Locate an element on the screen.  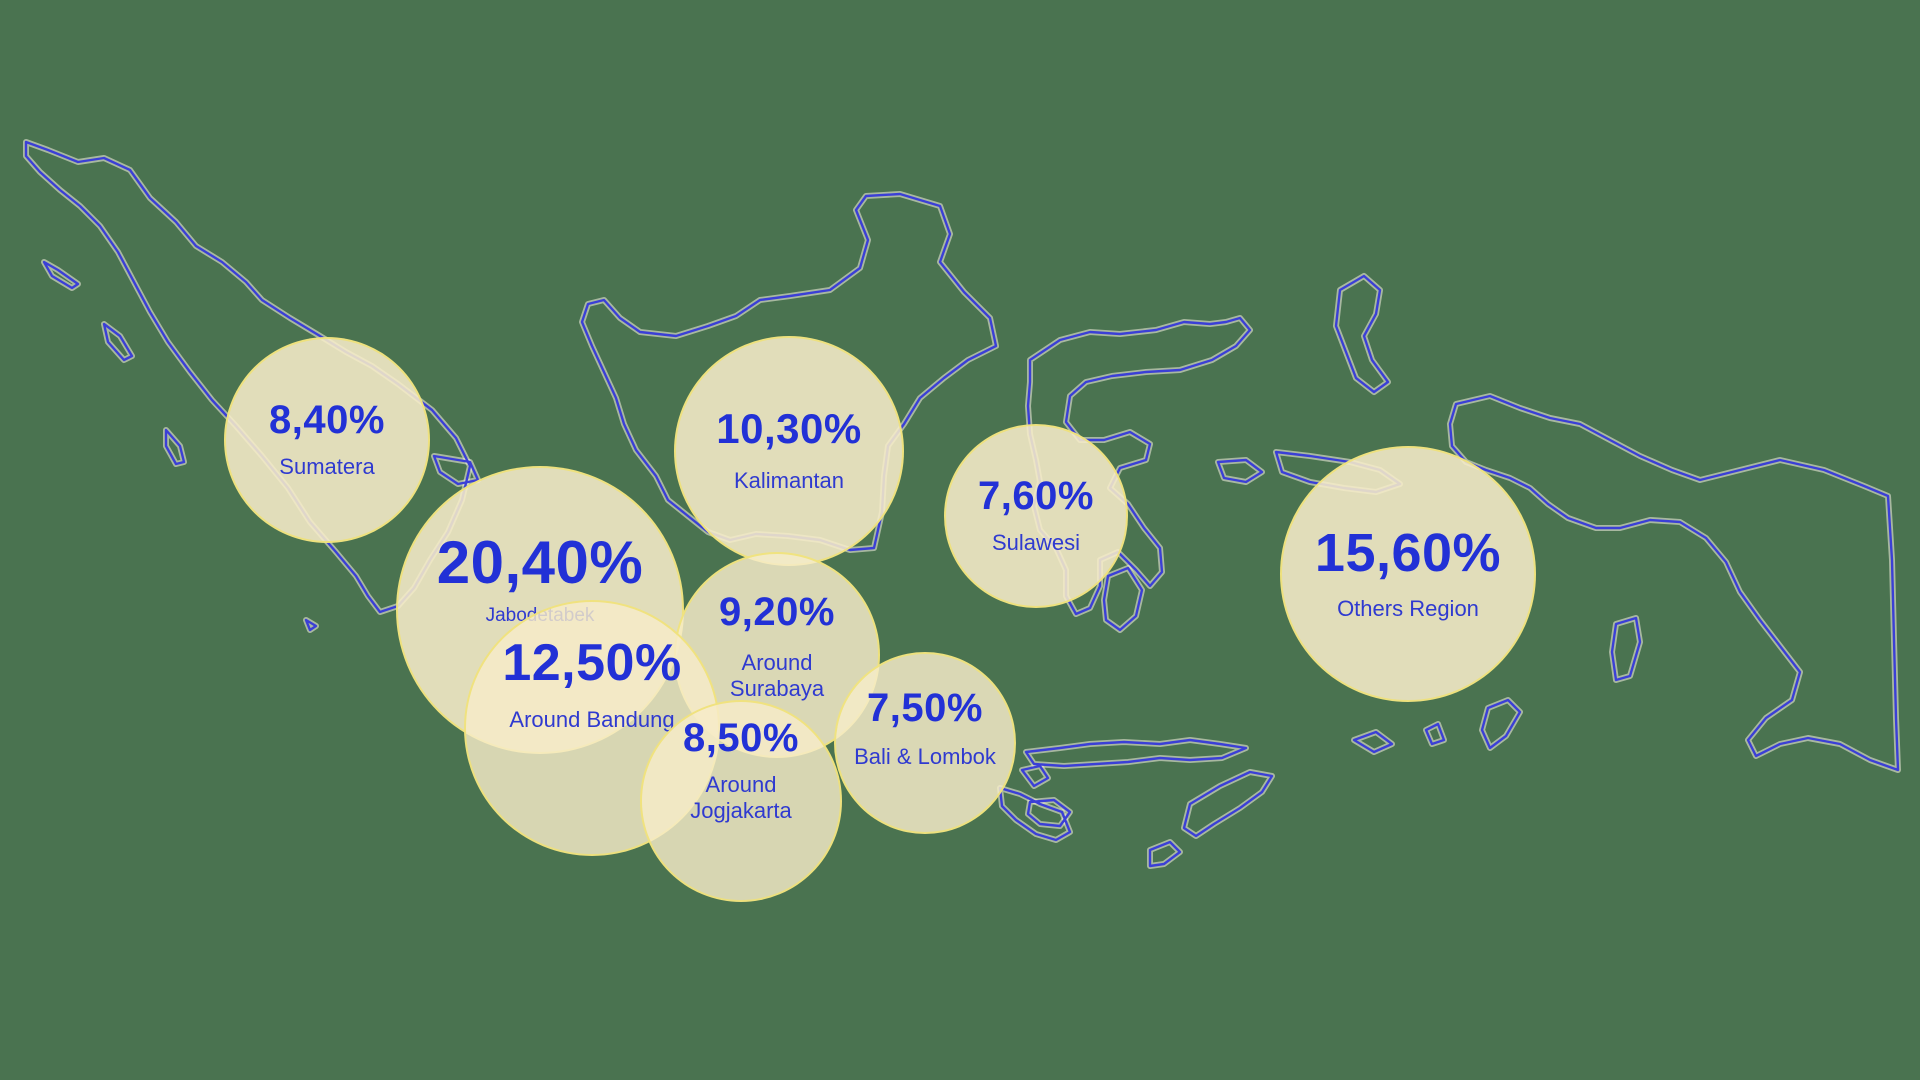
region-bubble-around-jogjakarta: 8,50% Around Jogjakarta is located at coordinates (741, 801).